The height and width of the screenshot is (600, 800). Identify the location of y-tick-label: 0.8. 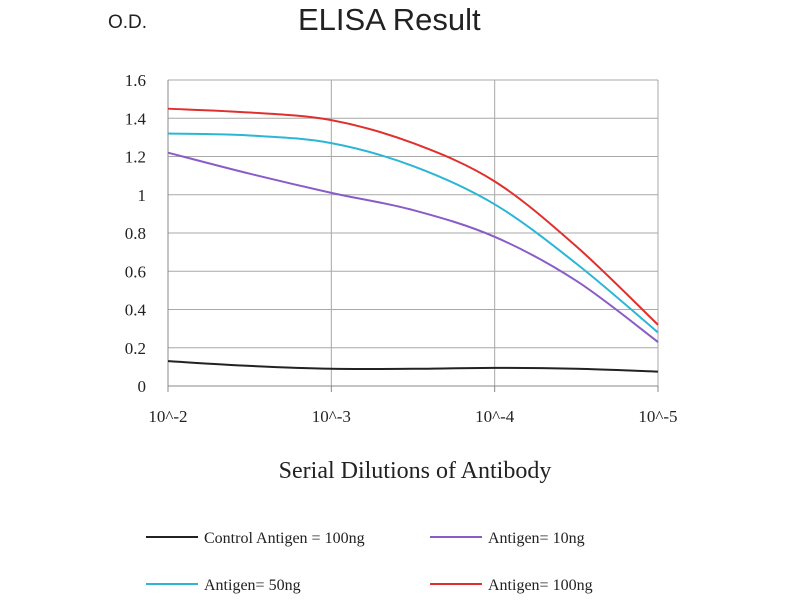
(135, 233).